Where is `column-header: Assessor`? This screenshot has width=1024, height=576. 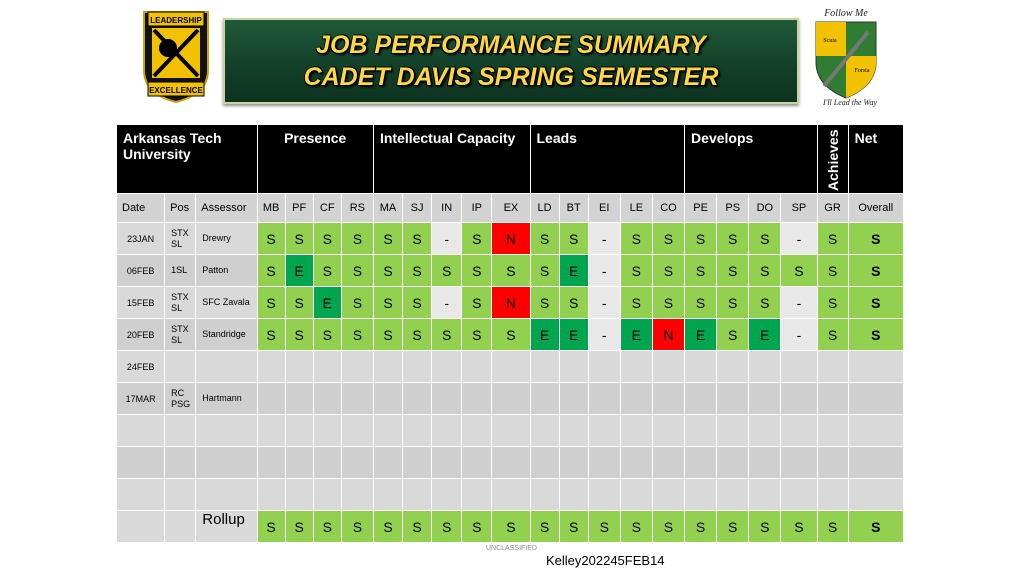 column-header: Assessor is located at coordinates (226, 208).